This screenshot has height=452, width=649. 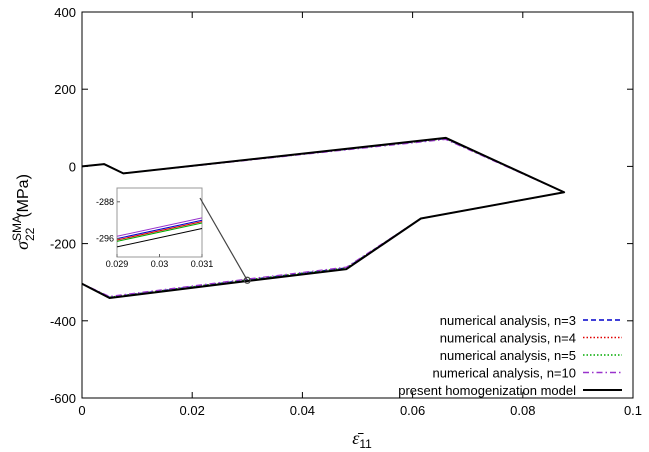 What do you see at coordinates (160, 264) in the screenshot?
I see `inset-x-tick-label: 0.03` at bounding box center [160, 264].